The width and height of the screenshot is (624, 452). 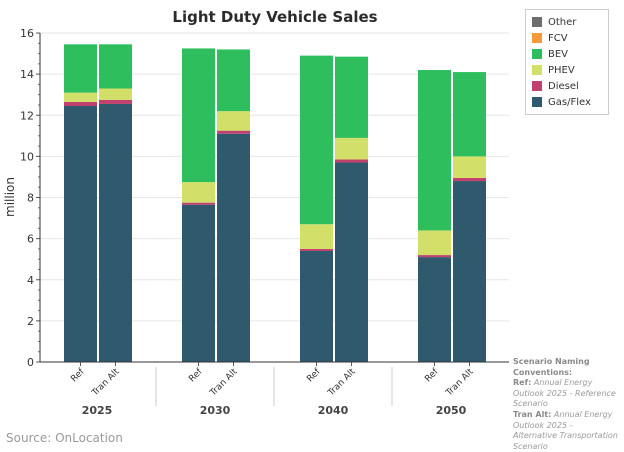 What do you see at coordinates (27, 115) in the screenshot?
I see `y-tick-label: 12` at bounding box center [27, 115].